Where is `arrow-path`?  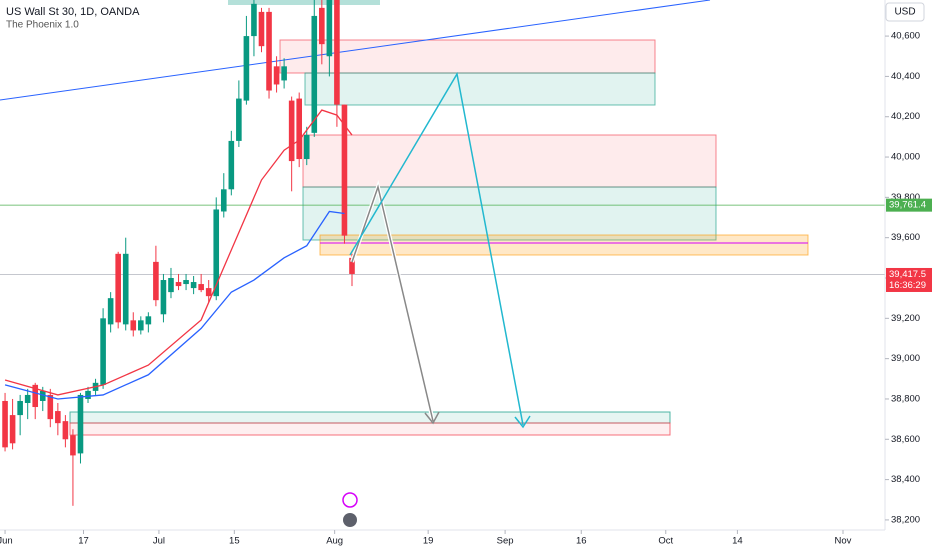
arrow-path is located at coordinates (436, 248).